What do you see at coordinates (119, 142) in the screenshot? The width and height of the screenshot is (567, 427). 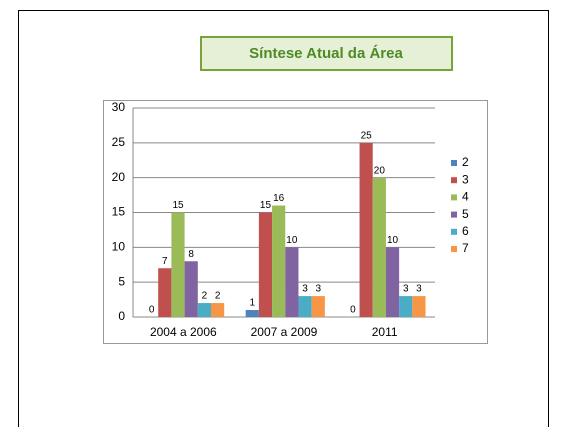 I see `y-tick-label: 25` at bounding box center [119, 142].